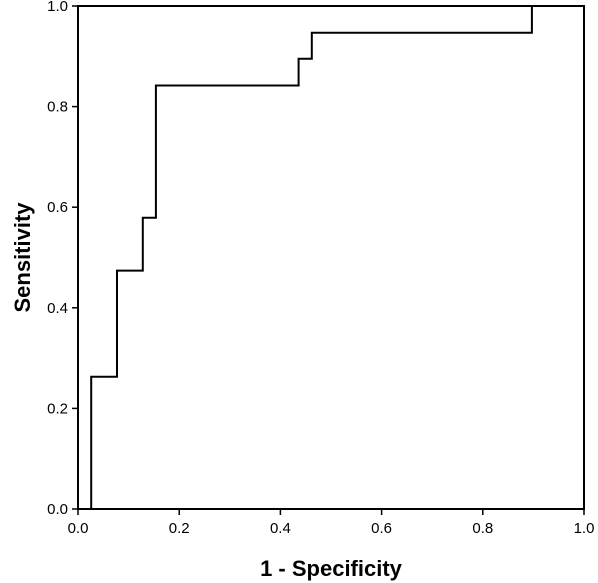  I want to click on y-axis-title: Sensitivity, so click(22, 257).